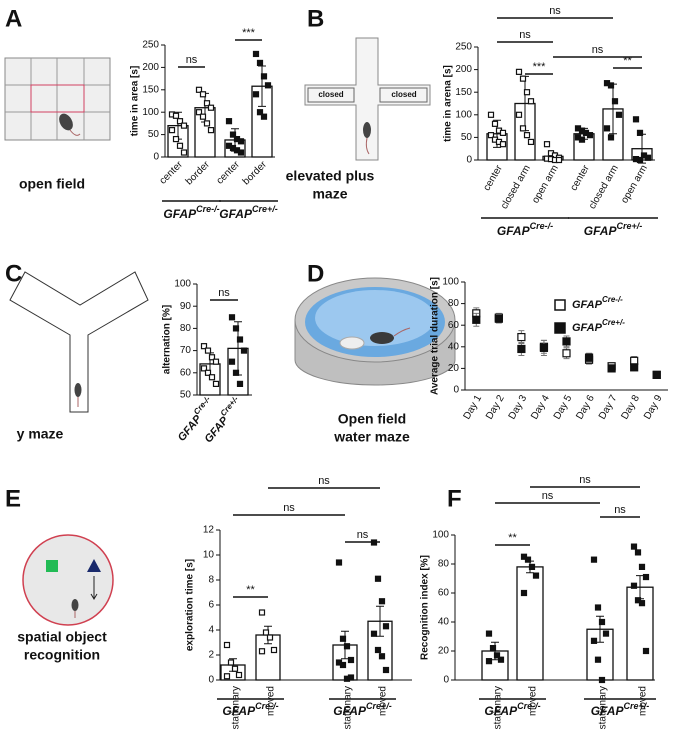  I want to click on y-axis-label: Average trial duration [s], so click(435, 336).